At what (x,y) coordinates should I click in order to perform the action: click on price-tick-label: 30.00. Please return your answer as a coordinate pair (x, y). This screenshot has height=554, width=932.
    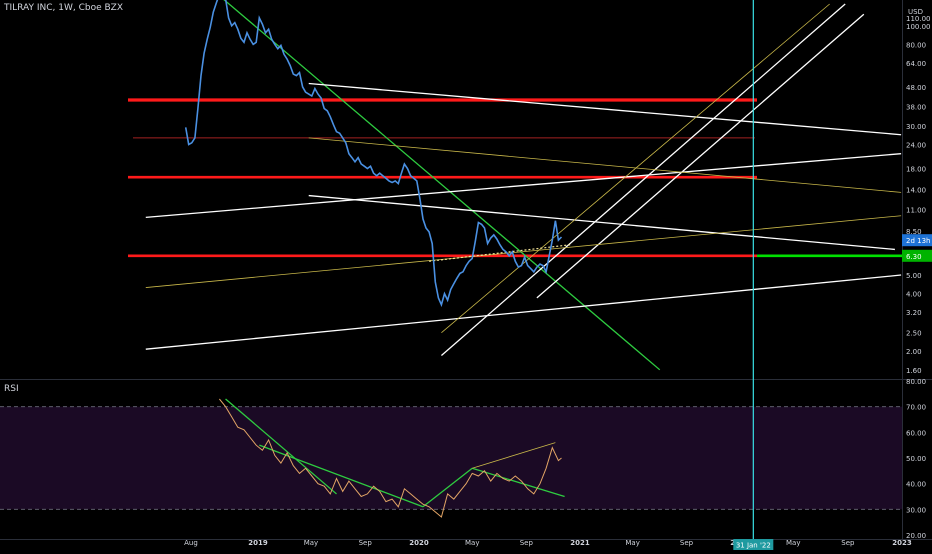
    Looking at the image, I should click on (916, 127).